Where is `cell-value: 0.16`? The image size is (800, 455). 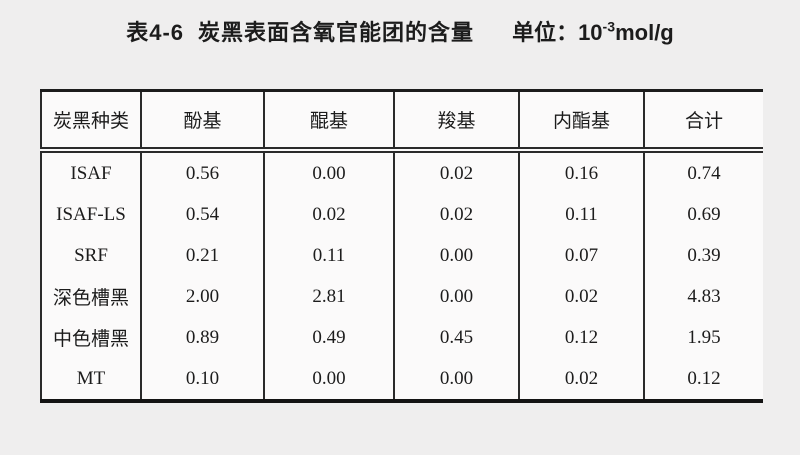
cell-value: 0.16 is located at coordinates (581, 172).